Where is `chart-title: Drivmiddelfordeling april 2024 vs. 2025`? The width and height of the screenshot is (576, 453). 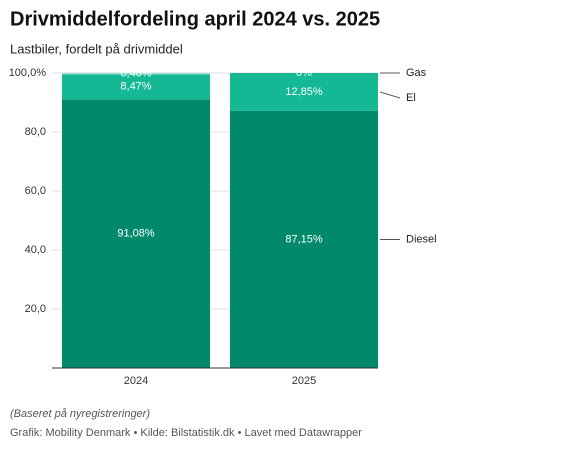 chart-title: Drivmiddelfordeling april 2024 vs. 2025 is located at coordinates (195, 19).